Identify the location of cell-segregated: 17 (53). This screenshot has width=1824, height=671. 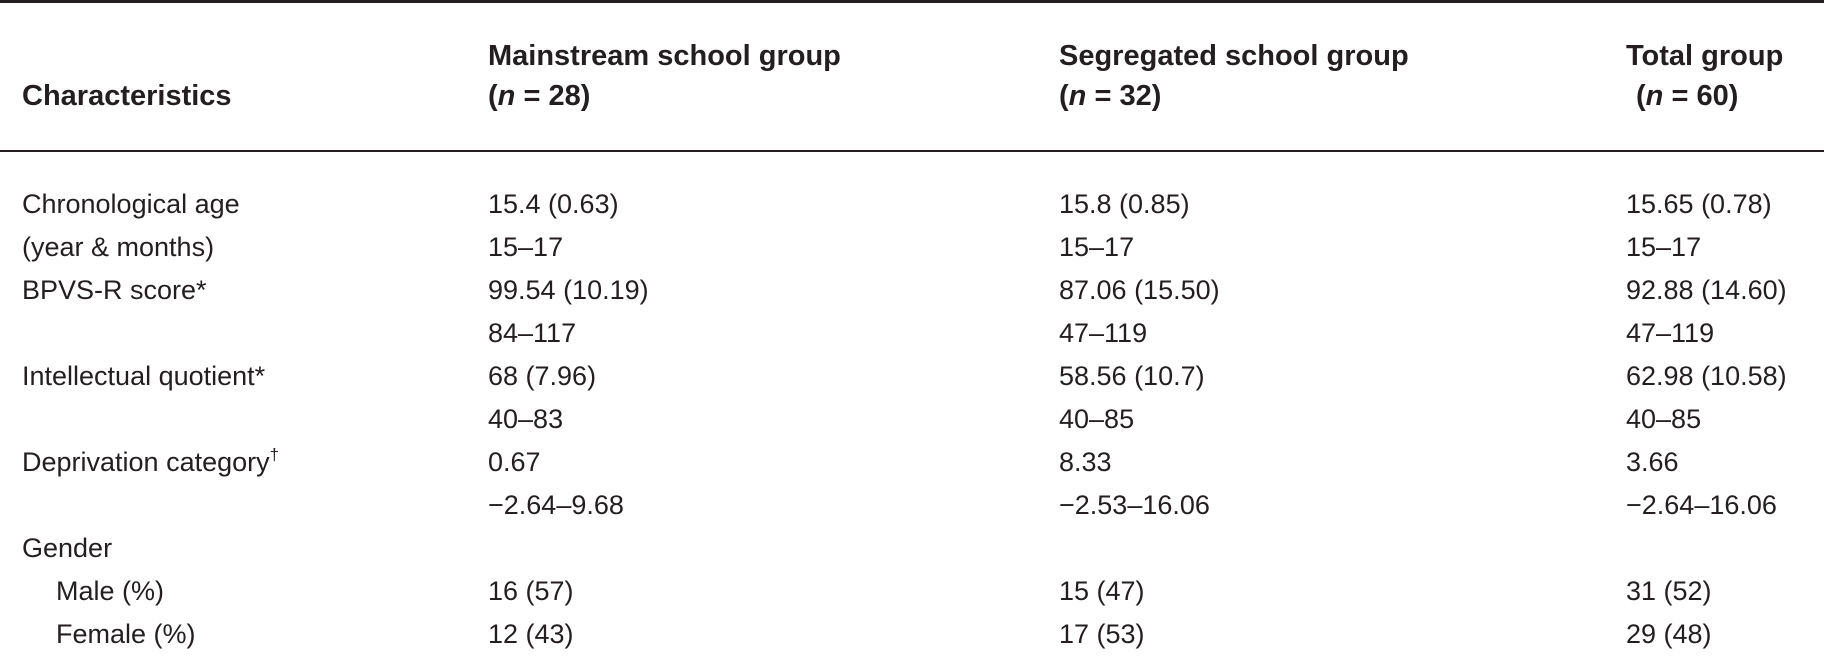
(1102, 634).